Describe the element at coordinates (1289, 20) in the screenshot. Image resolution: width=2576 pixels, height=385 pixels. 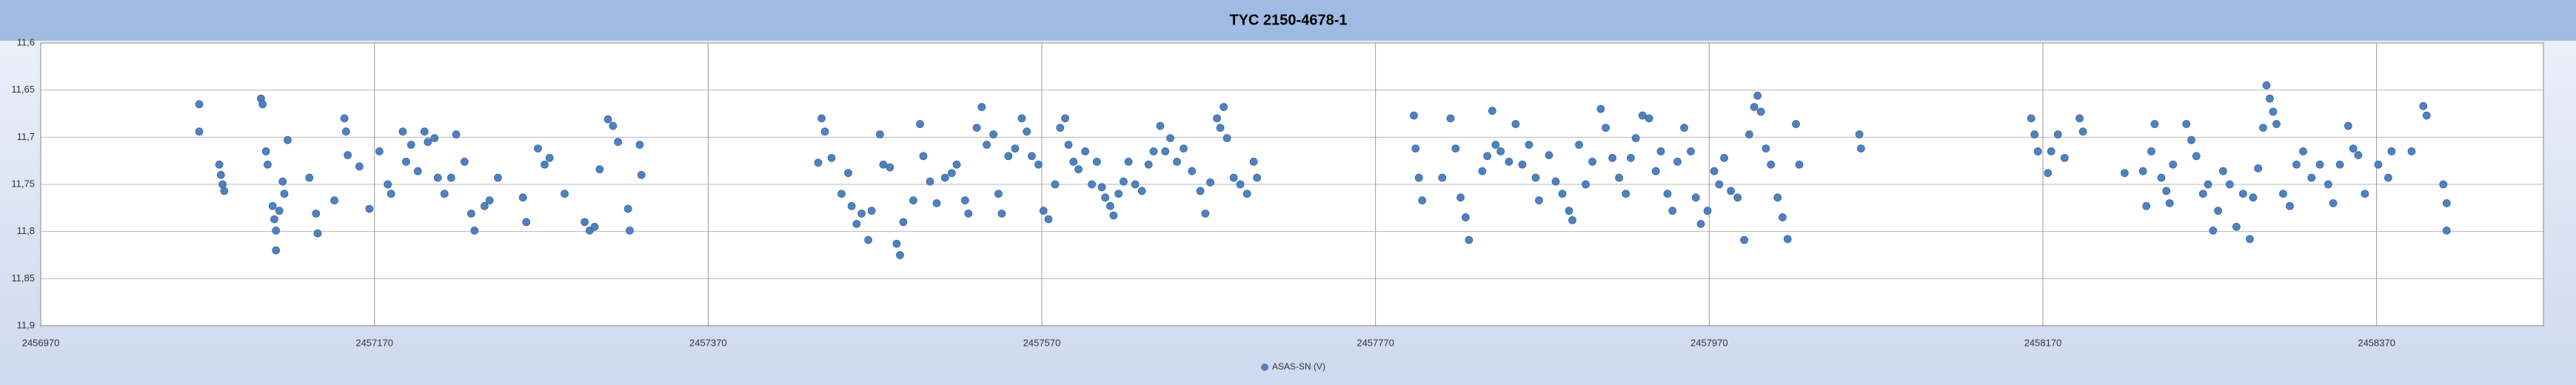
I see `chart-title: TYC 2150-4678-1` at that location.